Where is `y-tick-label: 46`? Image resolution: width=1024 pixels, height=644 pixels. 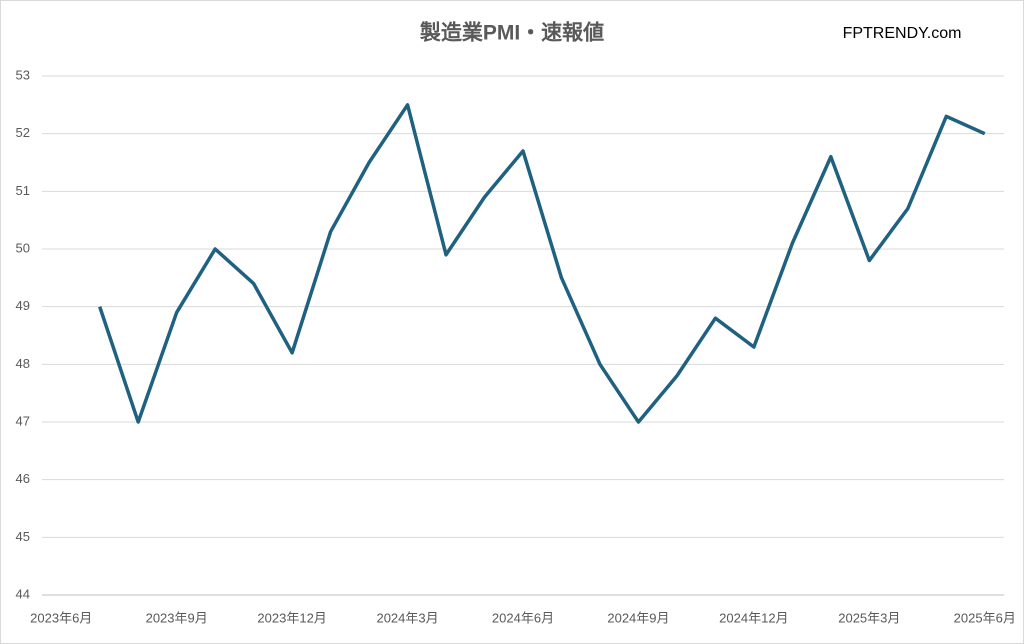
y-tick-label: 46 is located at coordinates (23, 478).